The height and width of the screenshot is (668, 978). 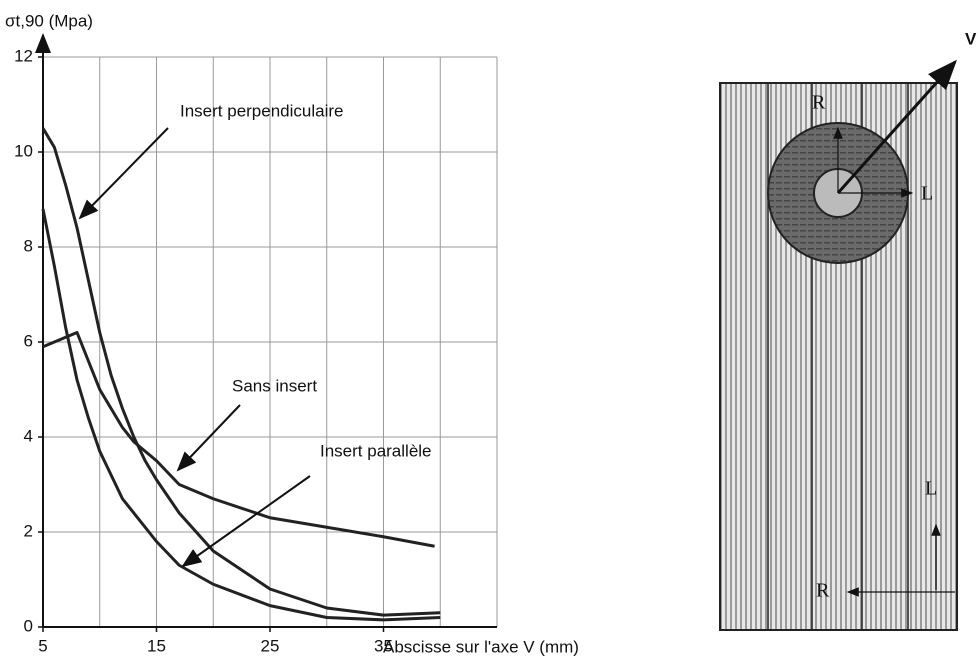 I want to click on series-line, so click(x=238, y=439).